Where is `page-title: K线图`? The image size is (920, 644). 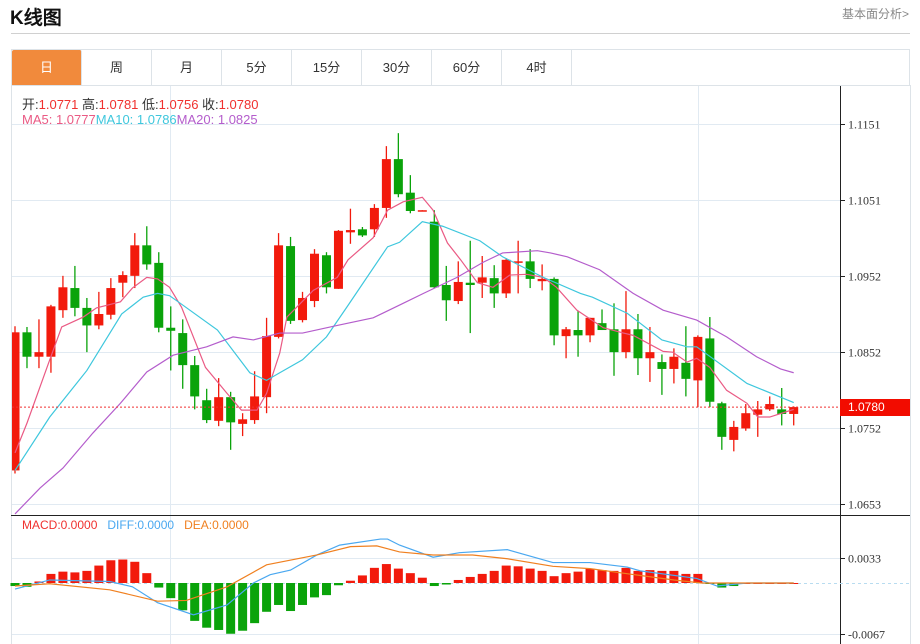 page-title: K线图 is located at coordinates (36, 18).